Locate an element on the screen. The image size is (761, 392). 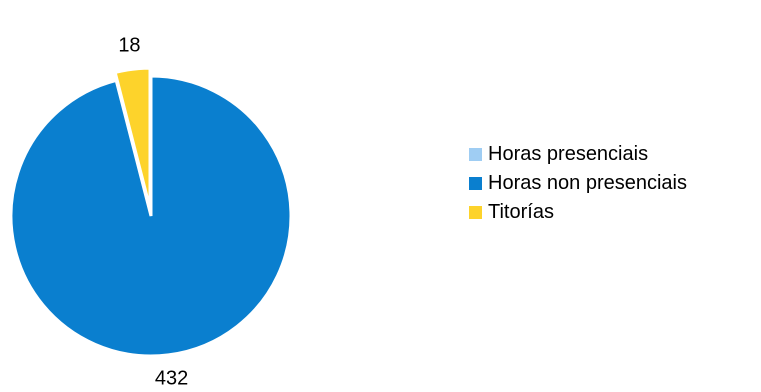
pie-slice-titorias is located at coordinates (132, 137).